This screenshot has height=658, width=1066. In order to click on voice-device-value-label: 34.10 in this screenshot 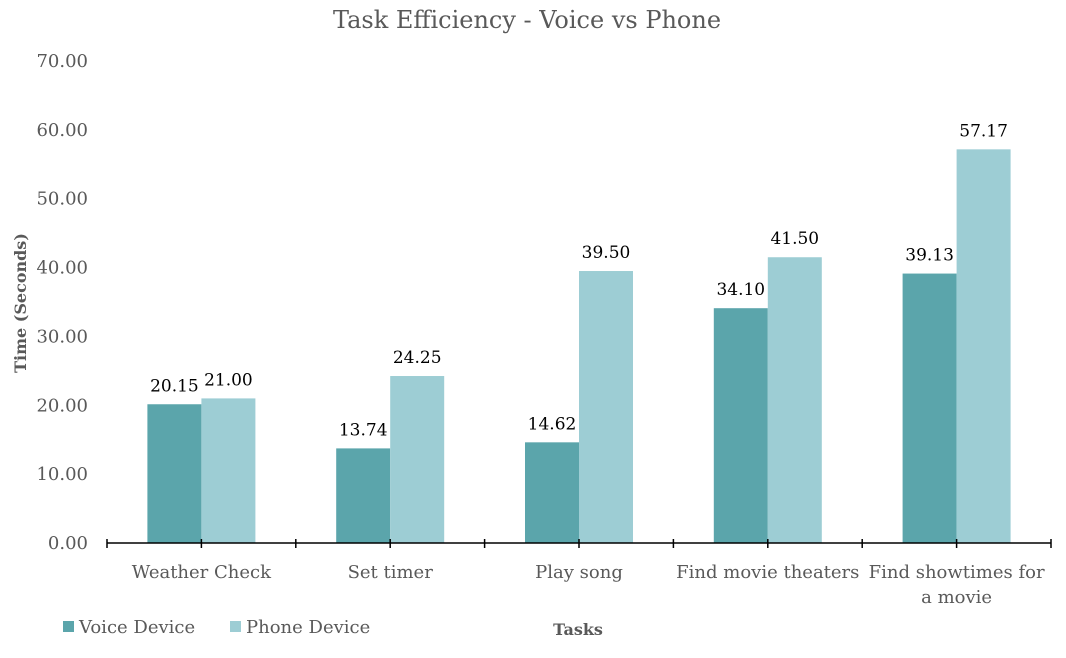, I will do `click(740, 290)`.